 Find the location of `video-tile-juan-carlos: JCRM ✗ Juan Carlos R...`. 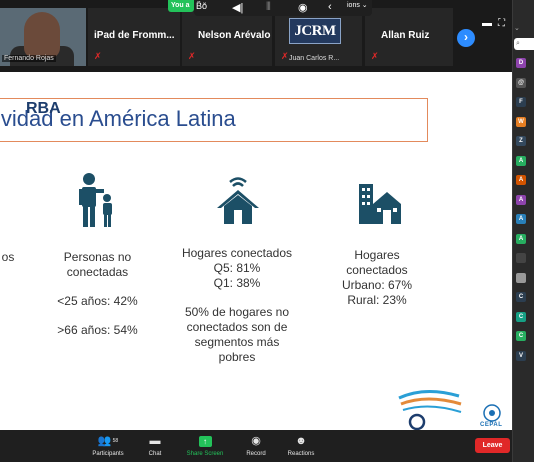

video-tile-juan-carlos: JCRM ✗ Juan Carlos R... is located at coordinates (318, 37).